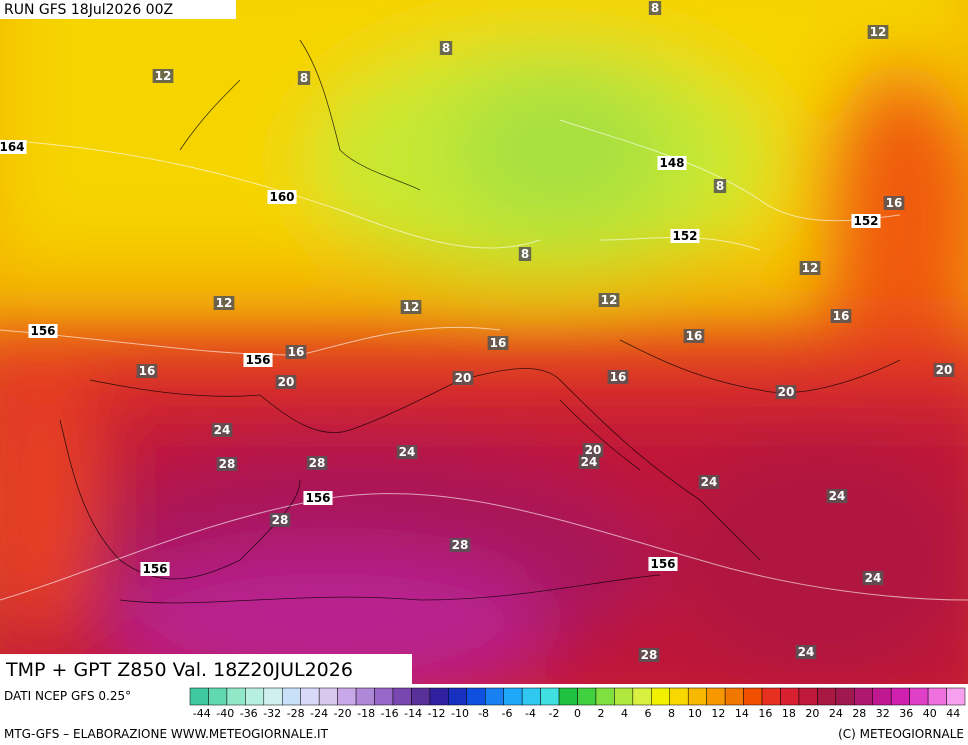 The image size is (968, 745). Describe the element at coordinates (460, 713) in the screenshot. I see `colorbar-tick-label: -10` at that location.